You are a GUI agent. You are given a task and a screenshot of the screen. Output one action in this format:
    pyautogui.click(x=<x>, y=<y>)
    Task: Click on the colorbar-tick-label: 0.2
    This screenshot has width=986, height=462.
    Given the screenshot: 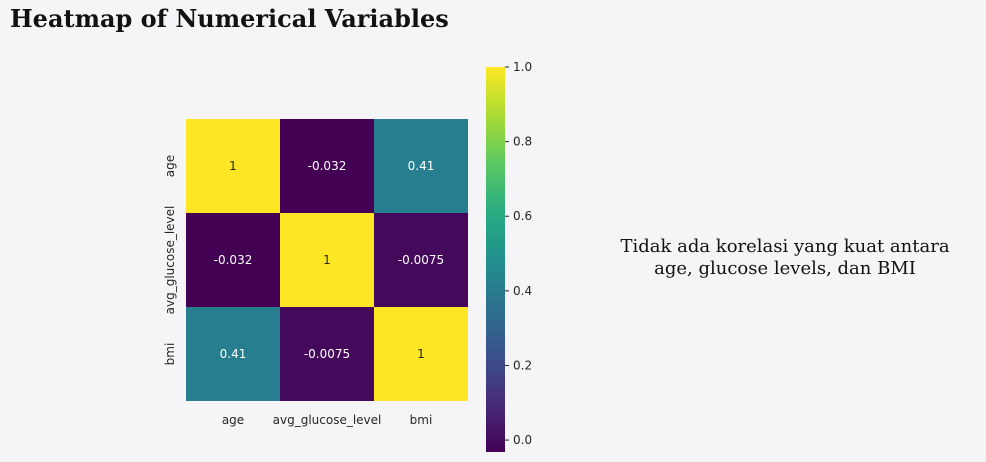 What is the action you would take?
    pyautogui.click(x=522, y=365)
    